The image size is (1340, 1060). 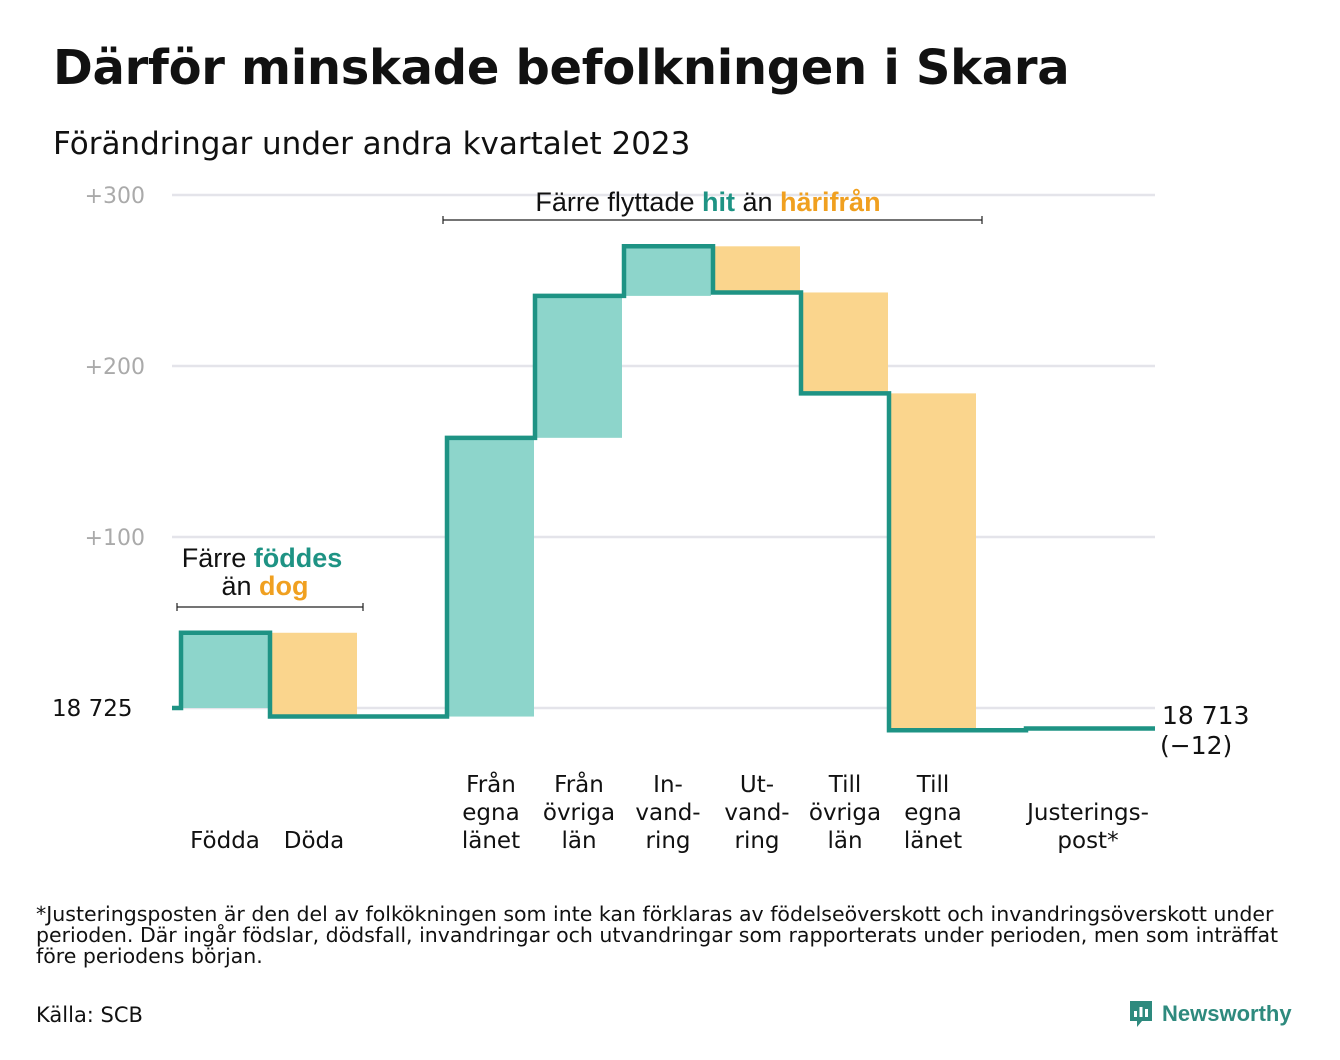 I want to click on chart-title: Därför minskade befolkningen i Skara, so click(x=561, y=68).